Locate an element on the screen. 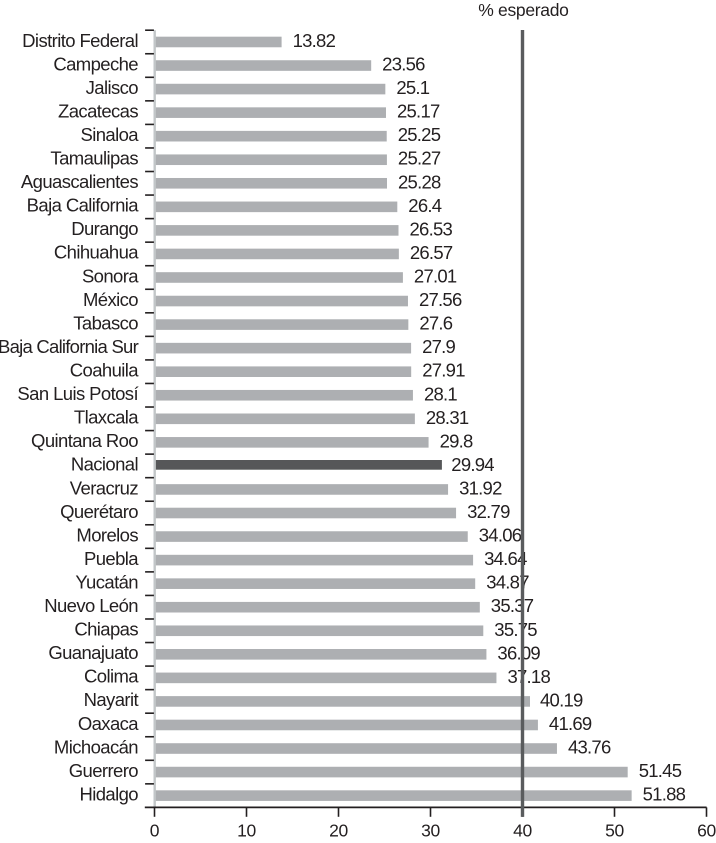 This screenshot has height=843, width=716. svg-text: 29.94 is located at coordinates (472, 464).